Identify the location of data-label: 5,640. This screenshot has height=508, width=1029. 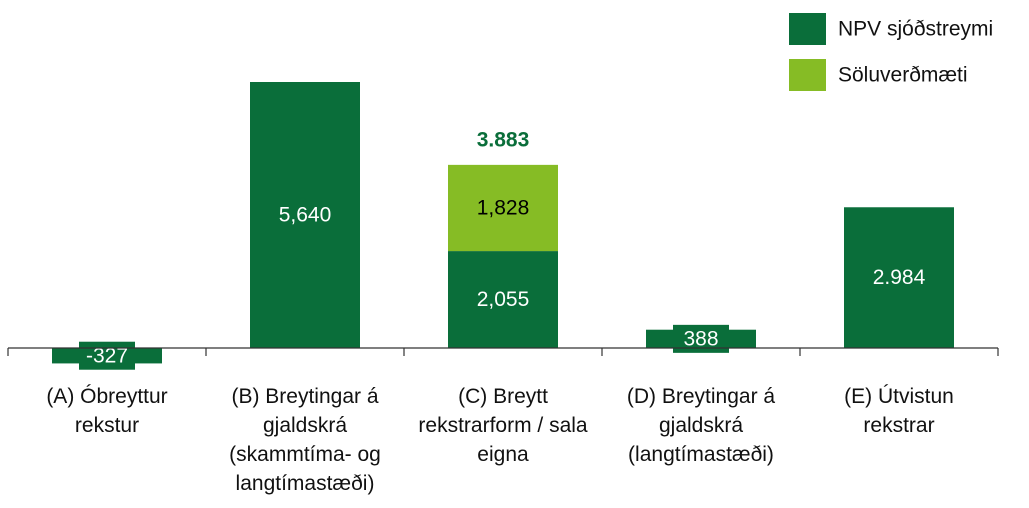
(305, 215).